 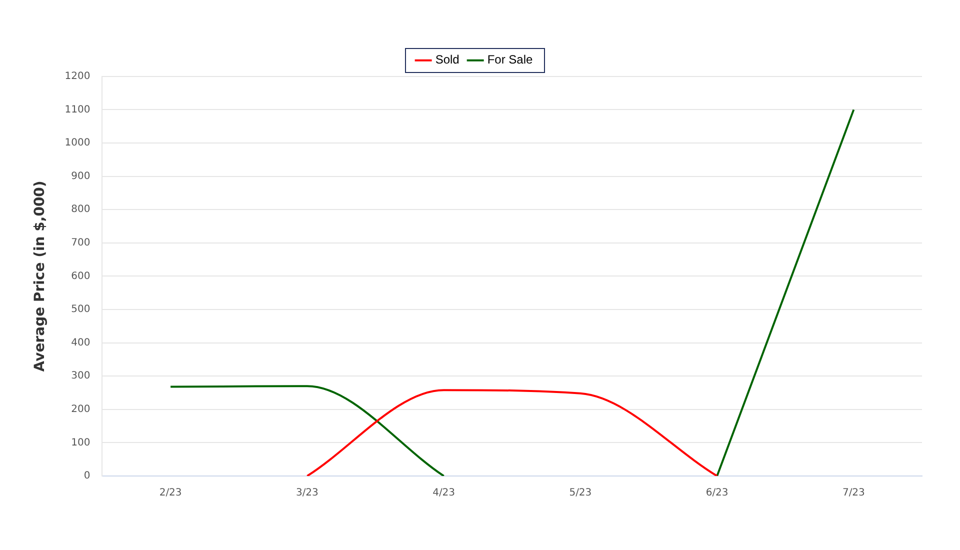 I want to click on y-tick-label: 500, so click(x=80, y=310).